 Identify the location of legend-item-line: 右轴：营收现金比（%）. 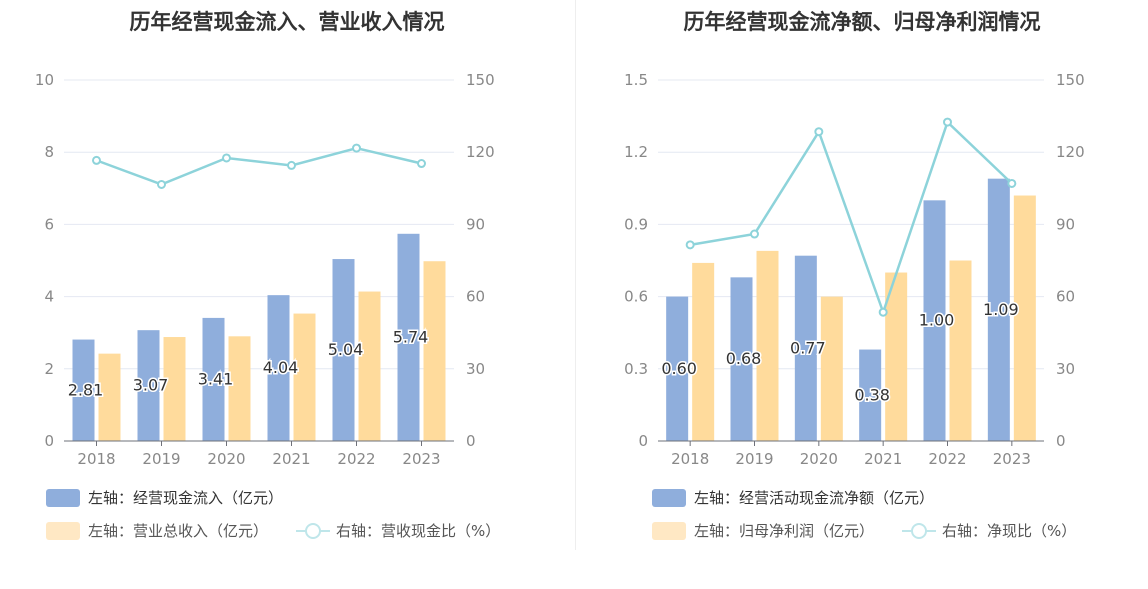
(398, 530).